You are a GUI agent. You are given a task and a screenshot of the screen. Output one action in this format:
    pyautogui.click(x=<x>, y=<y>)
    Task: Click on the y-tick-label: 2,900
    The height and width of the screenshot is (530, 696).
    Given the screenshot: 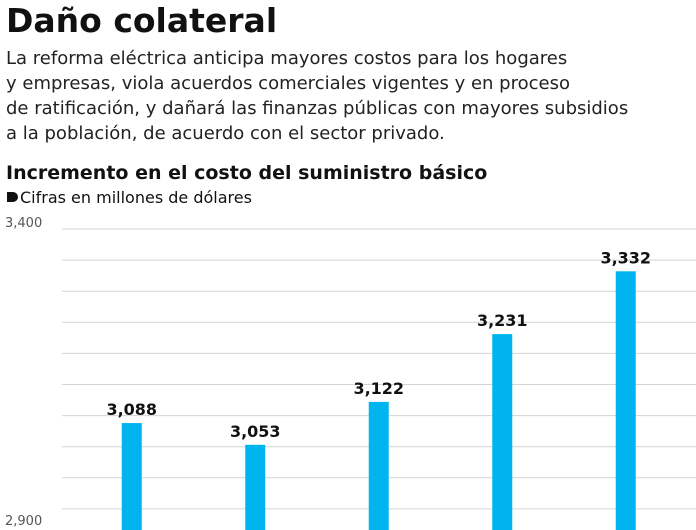 What is the action you would take?
    pyautogui.click(x=23, y=521)
    